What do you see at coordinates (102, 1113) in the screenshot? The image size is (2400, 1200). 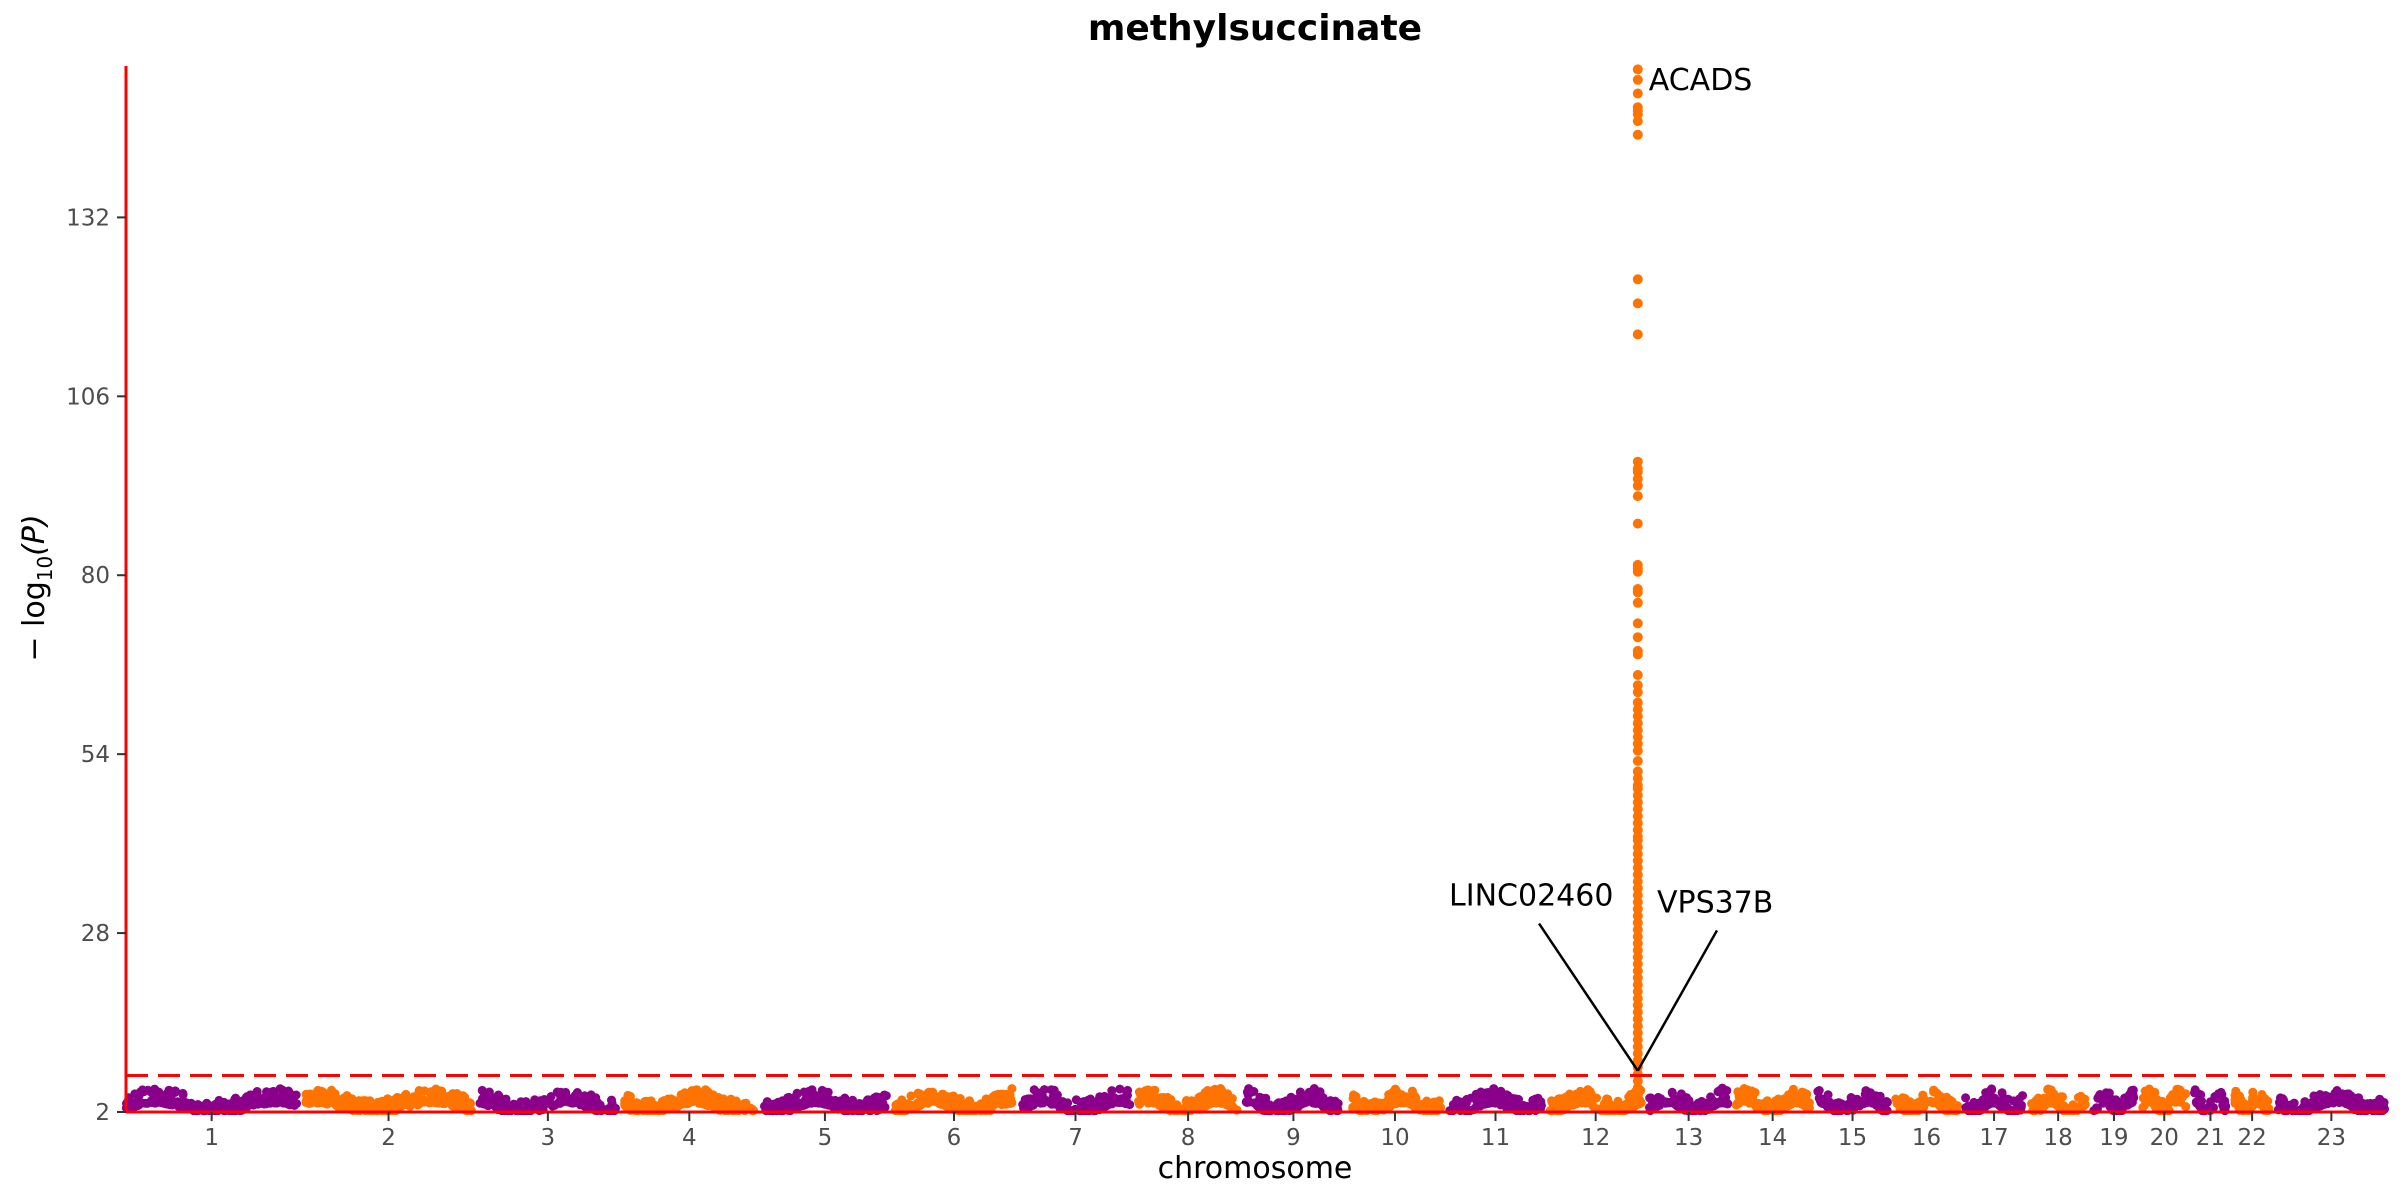 I see `y-tick-label: 2` at bounding box center [102, 1113].